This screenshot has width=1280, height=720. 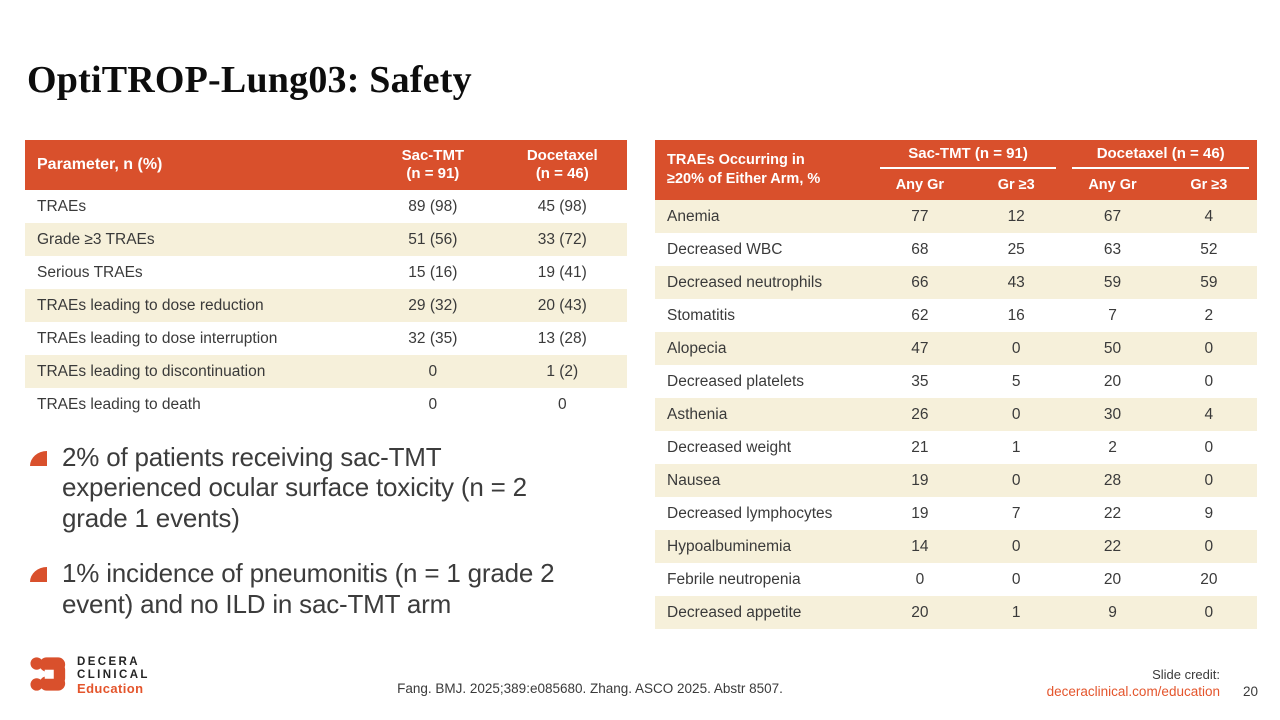 What do you see at coordinates (734, 579) in the screenshot?
I see `trae-label: Febrile neutropenia` at bounding box center [734, 579].